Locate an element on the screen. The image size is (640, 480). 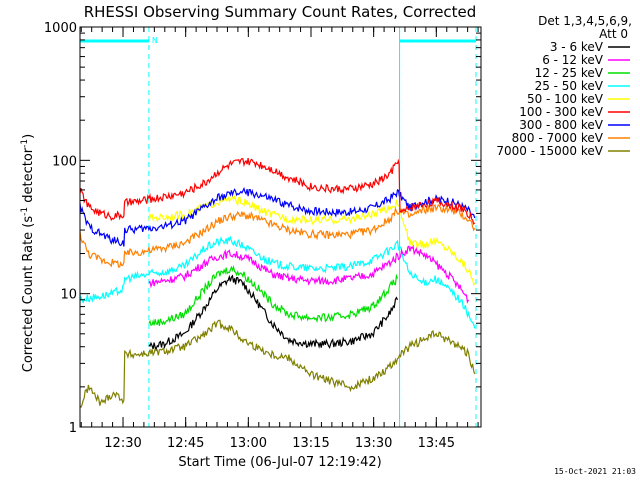
legend-label: 3 - 6 keV is located at coordinates (577, 47).